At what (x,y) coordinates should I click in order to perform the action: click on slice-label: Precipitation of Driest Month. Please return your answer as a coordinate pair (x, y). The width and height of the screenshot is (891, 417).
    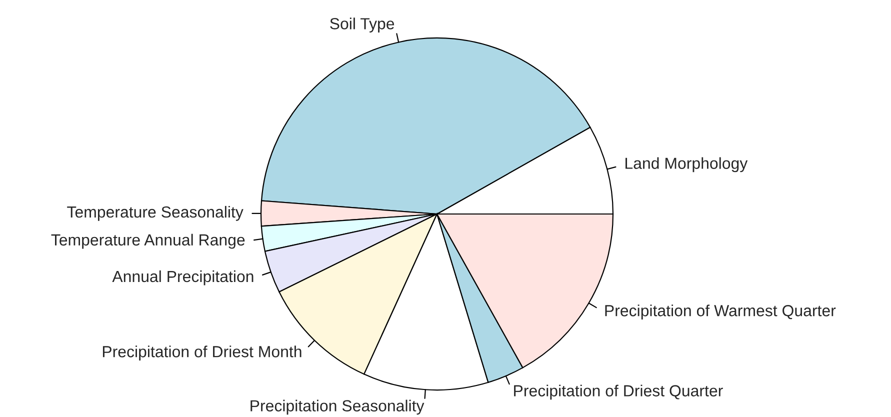
    Looking at the image, I should click on (202, 353).